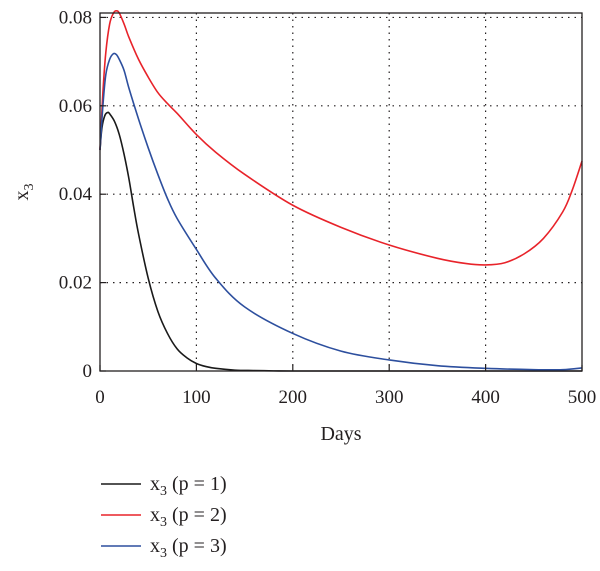 The height and width of the screenshot is (571, 600). What do you see at coordinates (293, 397) in the screenshot?
I see `x-tick-label: 200` at bounding box center [293, 397].